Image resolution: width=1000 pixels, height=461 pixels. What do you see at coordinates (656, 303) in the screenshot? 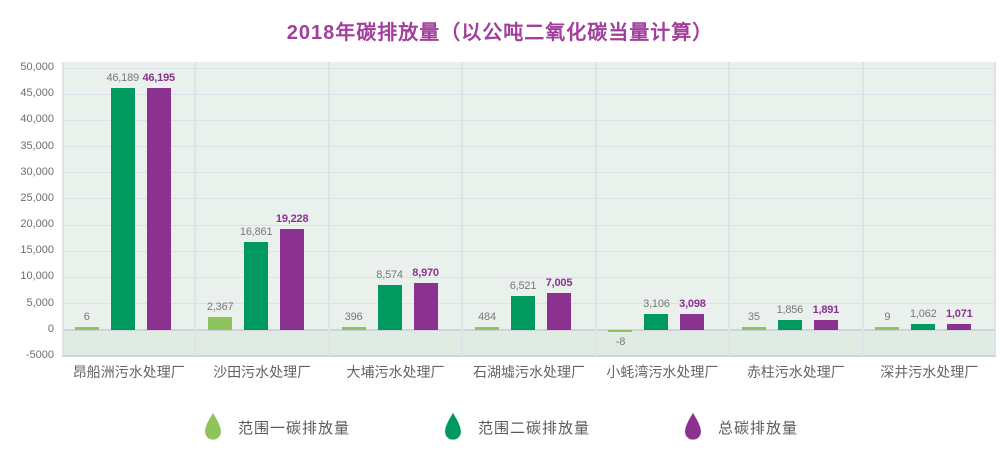
I see `bar-value-label: 3,106` at bounding box center [656, 303].